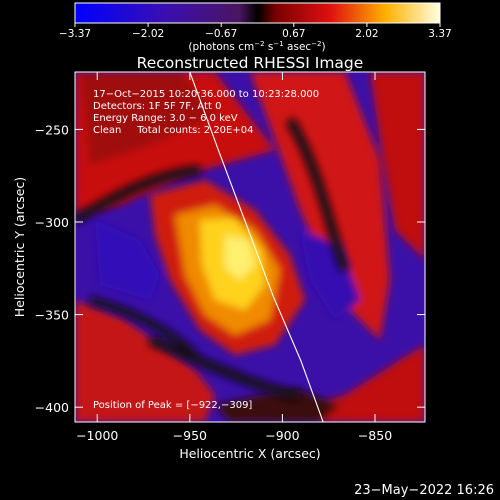  I want to click on colorbar-gradient, so click(257, 13).